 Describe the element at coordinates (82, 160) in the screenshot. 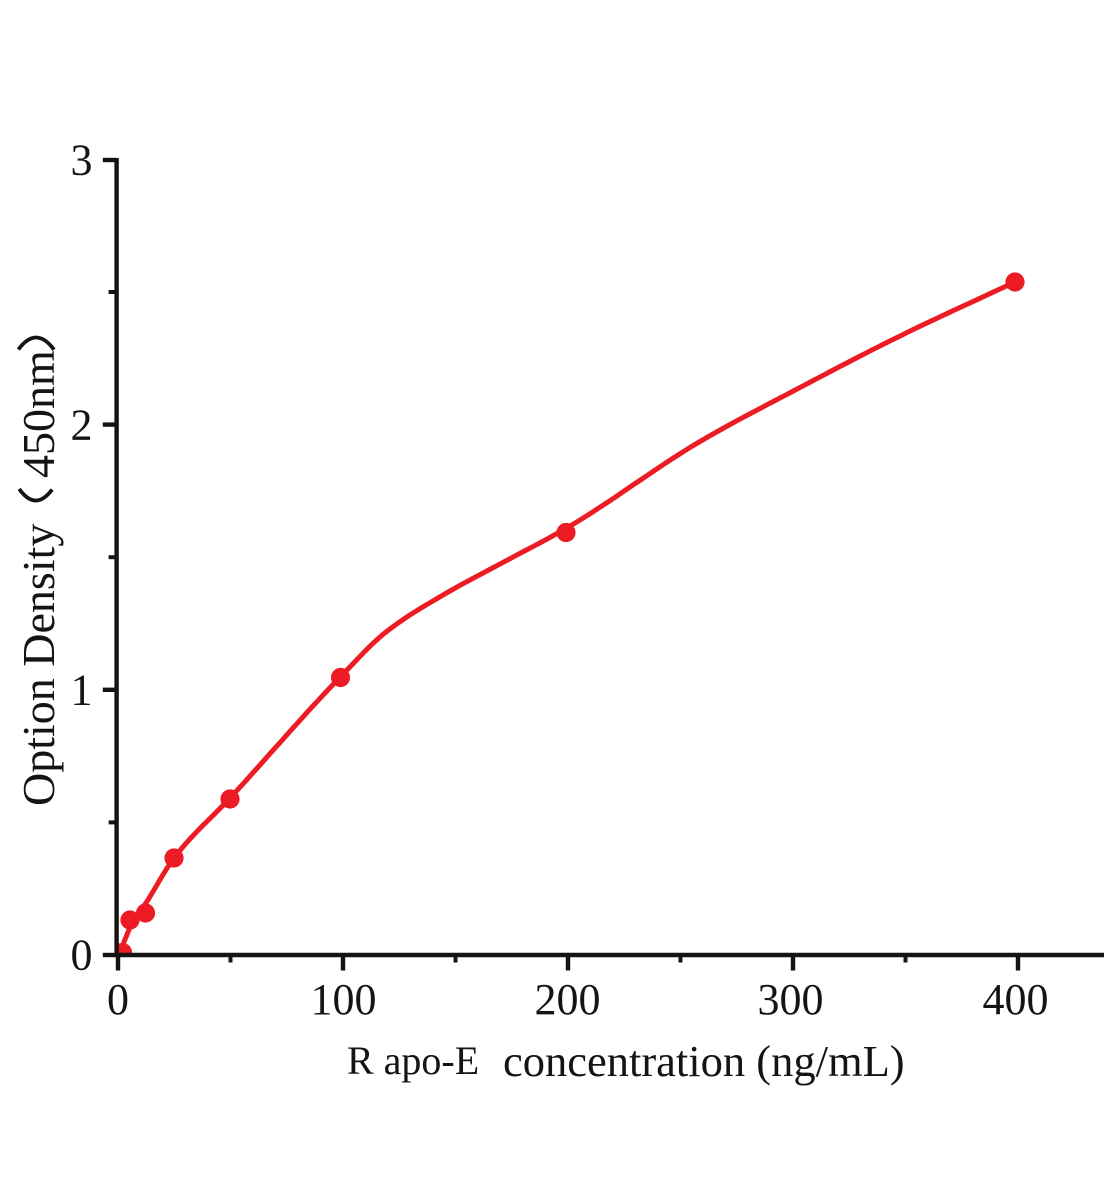

I see `svg-text: 3` at that location.